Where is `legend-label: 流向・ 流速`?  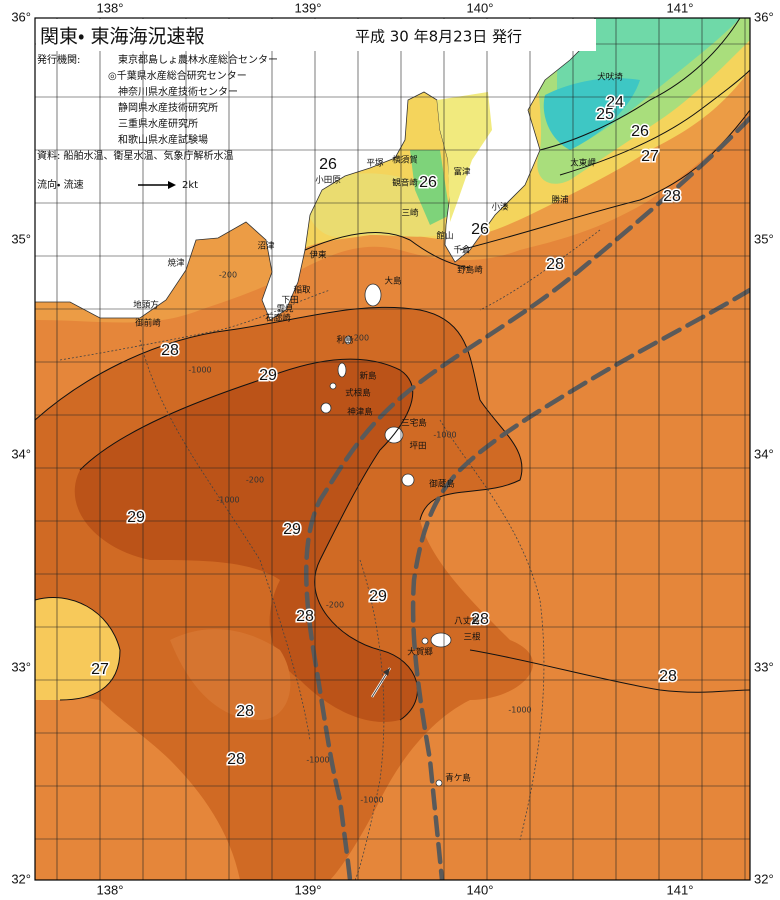
legend-label: 流向・ 流速 is located at coordinates (60, 184).